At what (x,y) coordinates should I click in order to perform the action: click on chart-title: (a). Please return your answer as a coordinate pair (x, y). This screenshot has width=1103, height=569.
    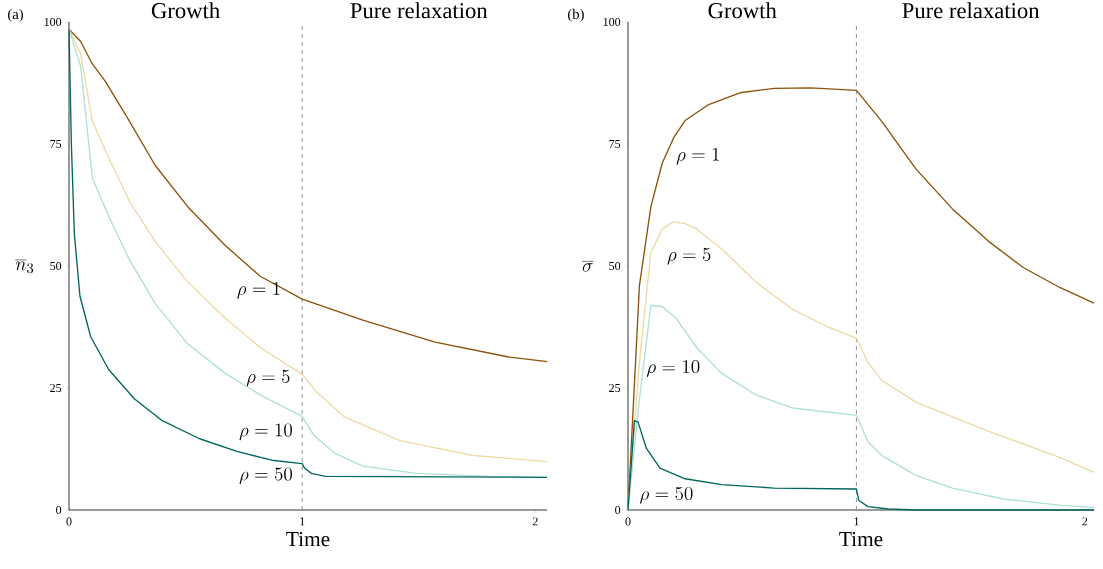
    Looking at the image, I should click on (16, 15).